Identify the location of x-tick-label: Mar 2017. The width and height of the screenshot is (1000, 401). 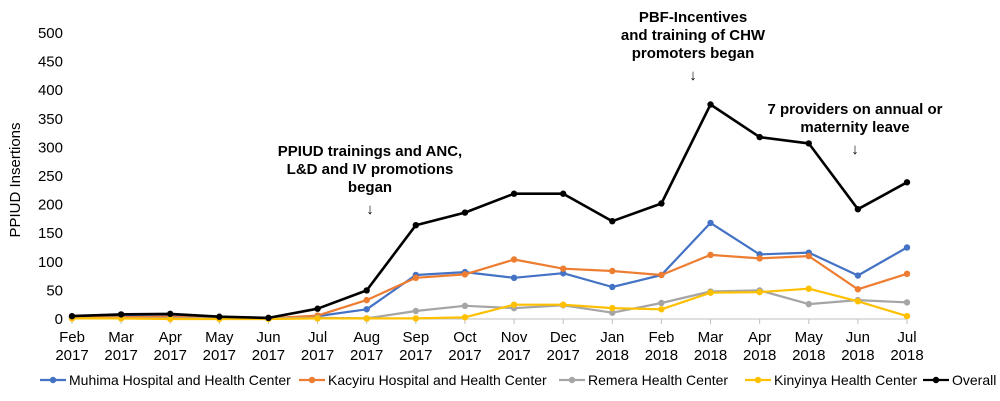
(120, 346).